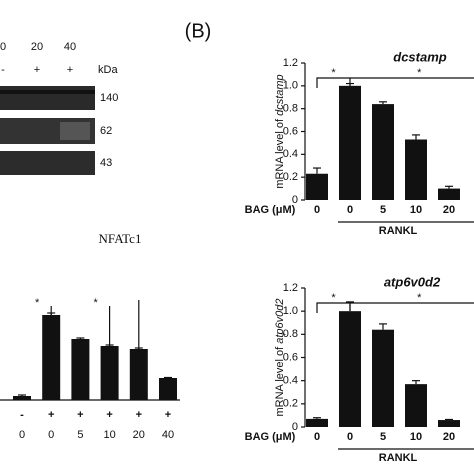  What do you see at coordinates (106, 131) in the screenshot?
I see `marker-label: 62` at bounding box center [106, 131].